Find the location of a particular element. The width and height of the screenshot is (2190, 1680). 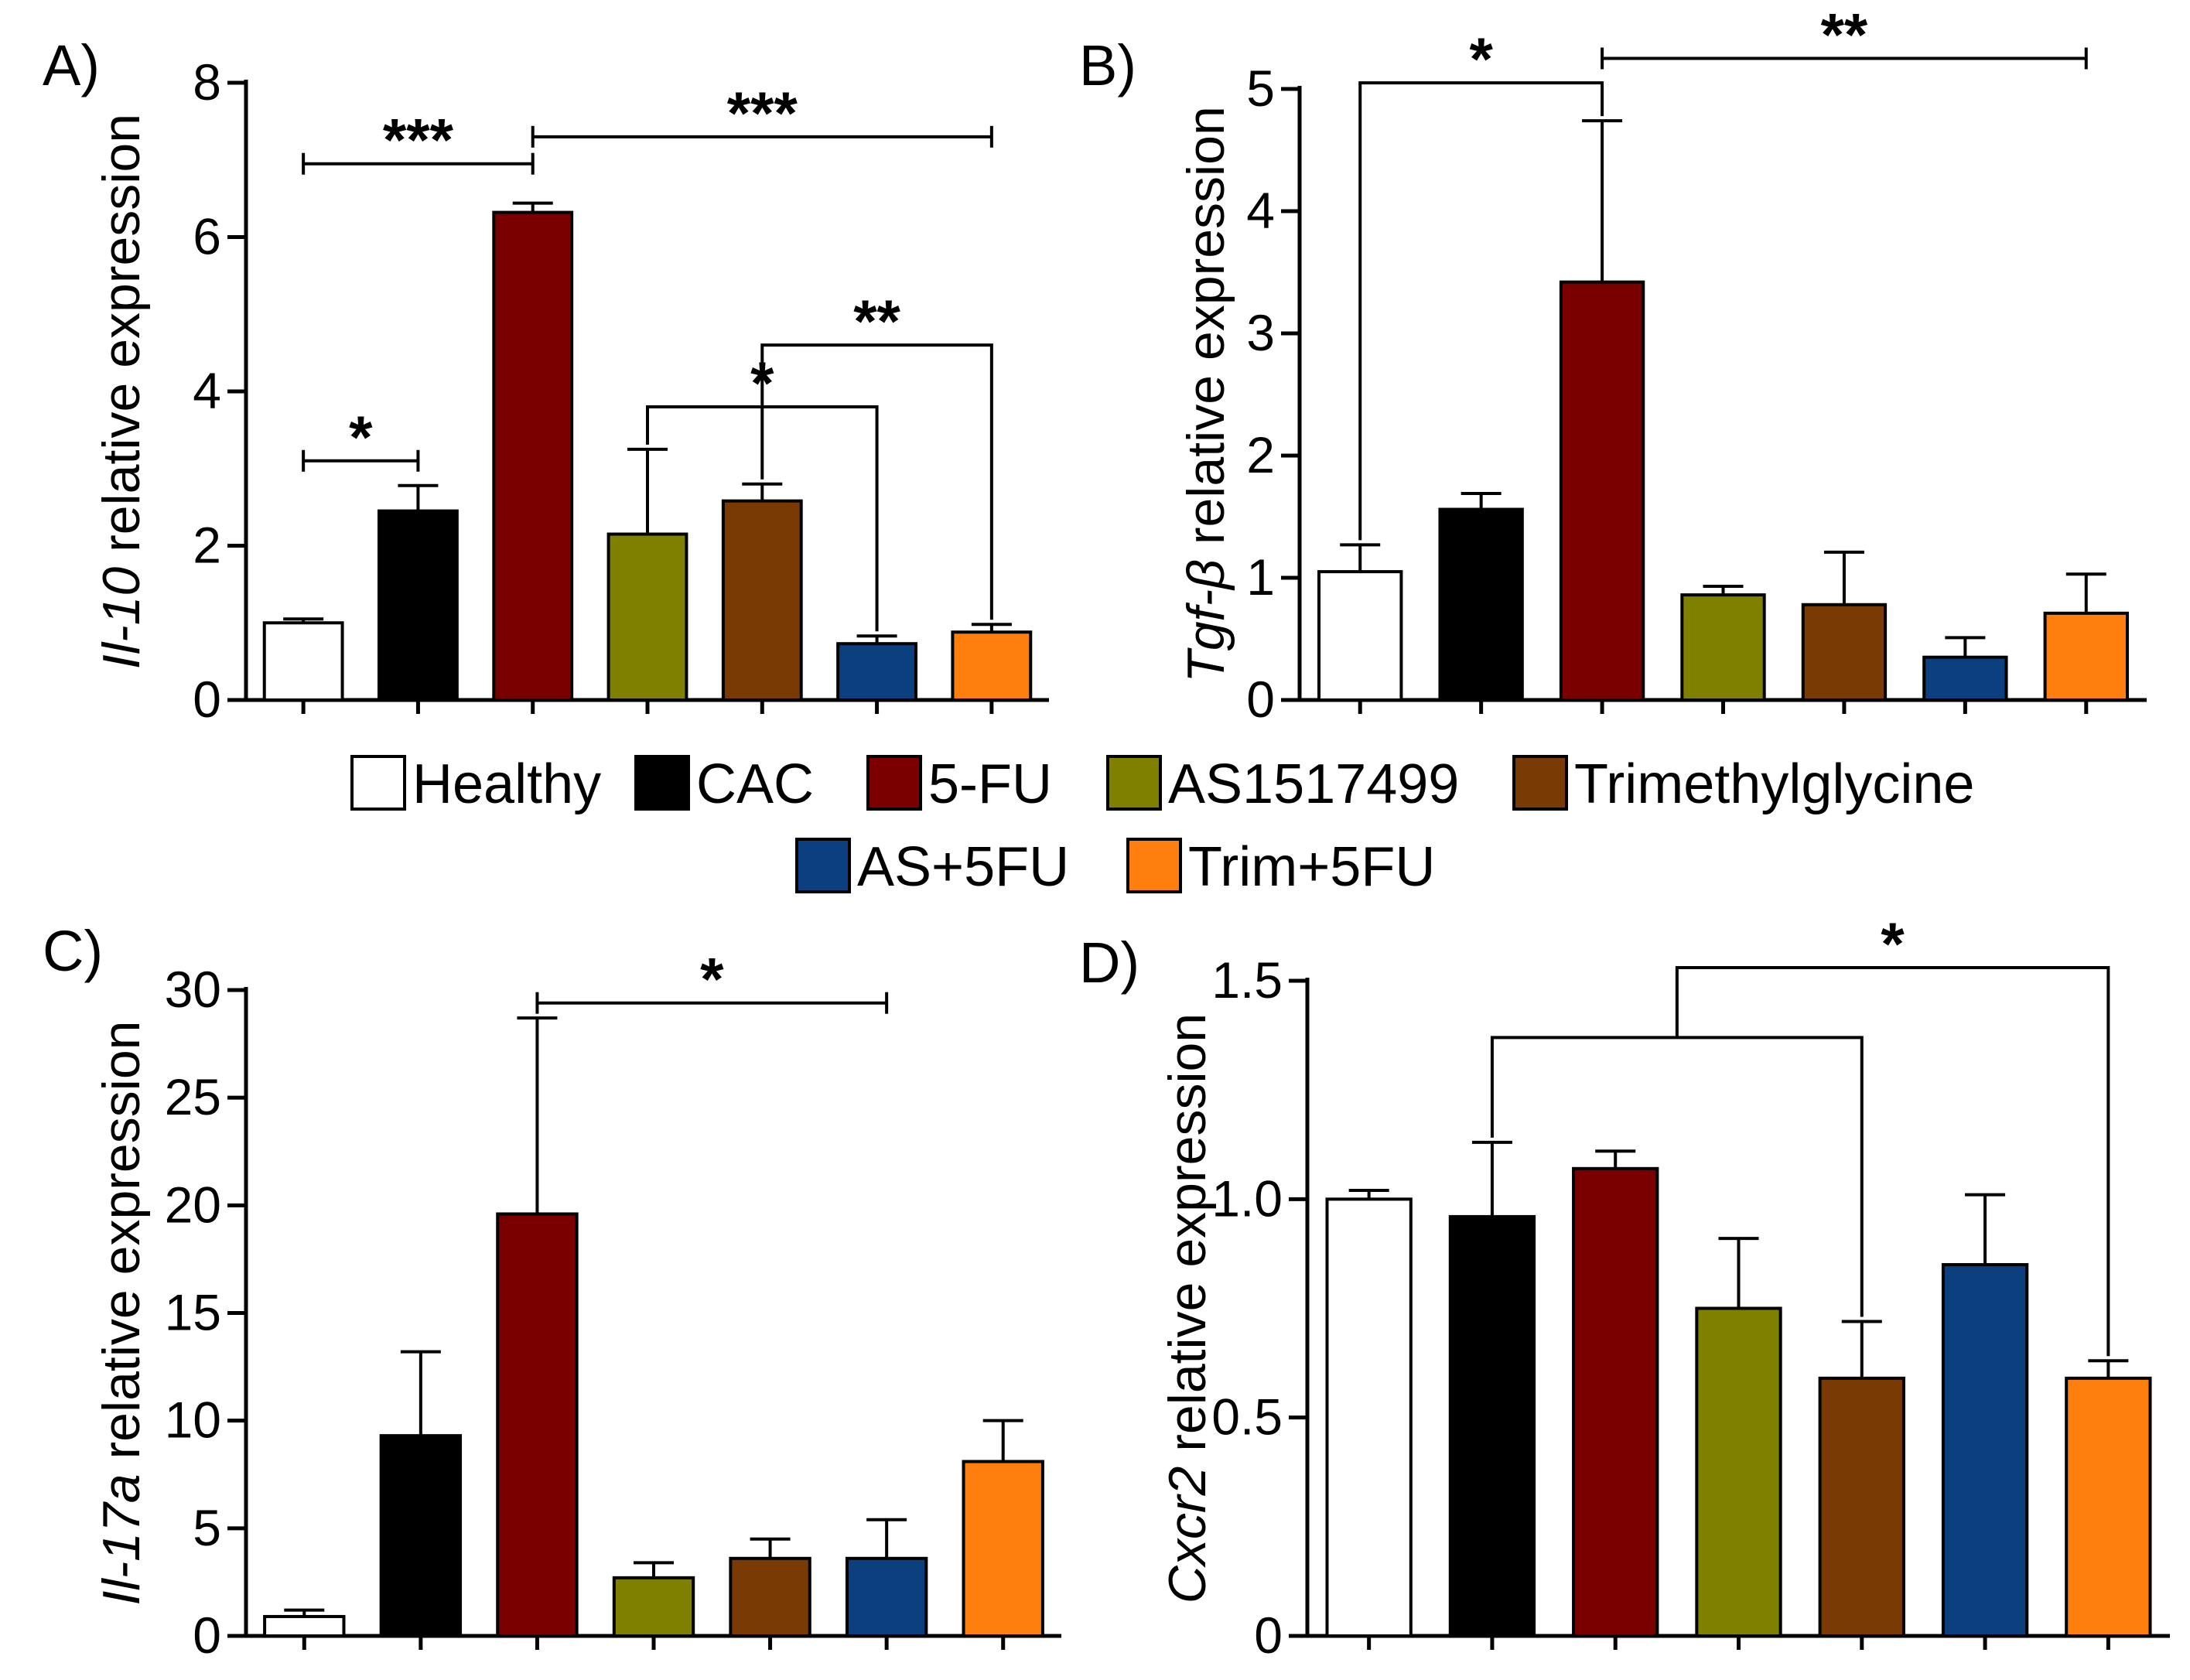

legend-label: Trimethylglycine is located at coordinates (1774, 784).